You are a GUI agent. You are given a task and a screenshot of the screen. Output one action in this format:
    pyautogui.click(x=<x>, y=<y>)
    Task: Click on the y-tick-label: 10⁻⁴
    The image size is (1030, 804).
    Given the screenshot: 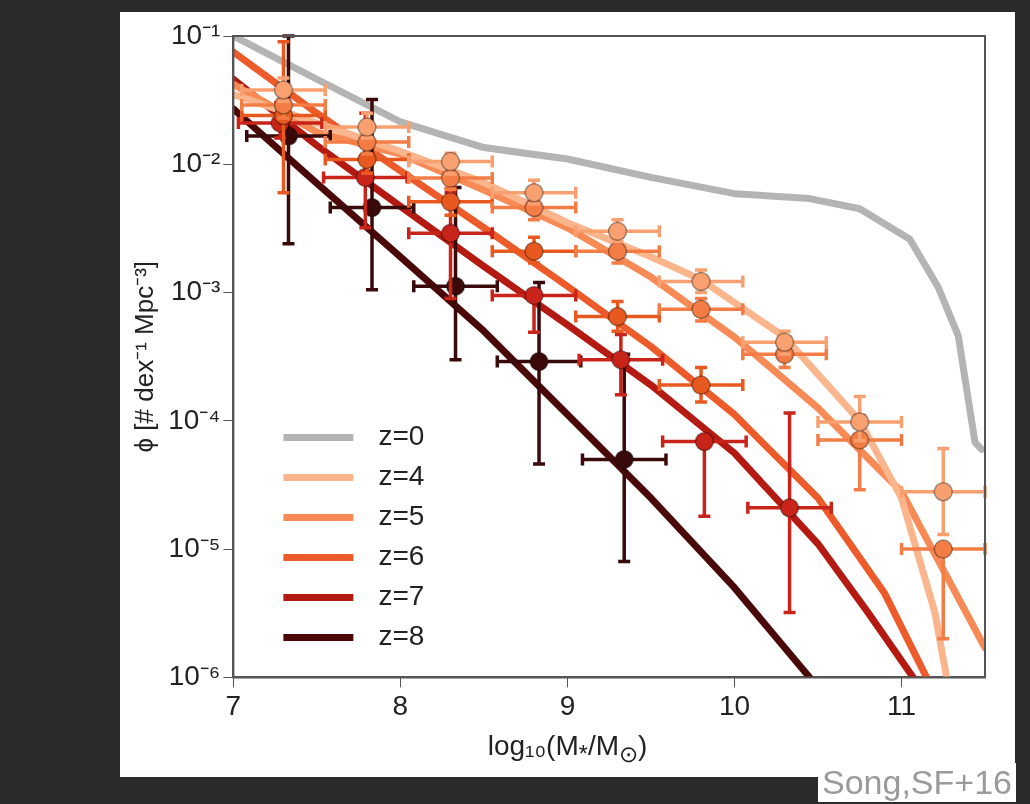 What is the action you would take?
    pyautogui.click(x=194, y=419)
    